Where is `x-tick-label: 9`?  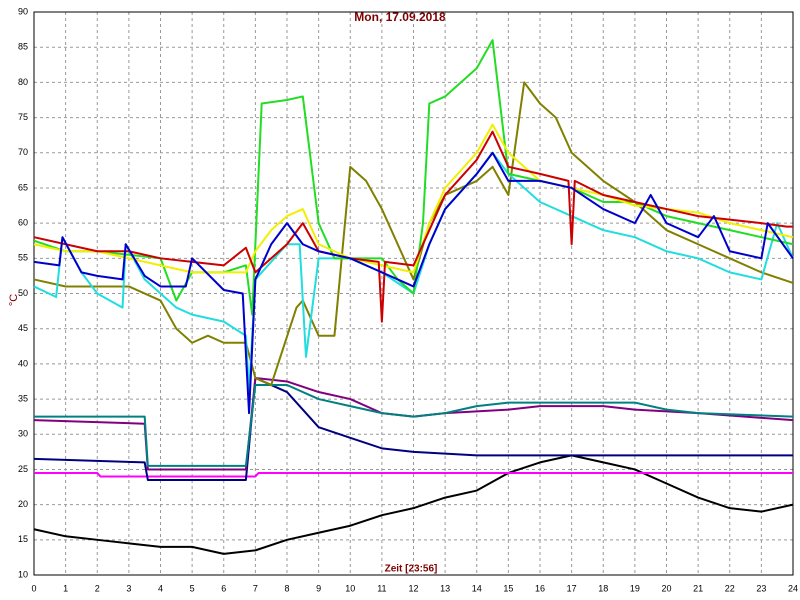
x-tick-label: 9 is located at coordinates (318, 588).